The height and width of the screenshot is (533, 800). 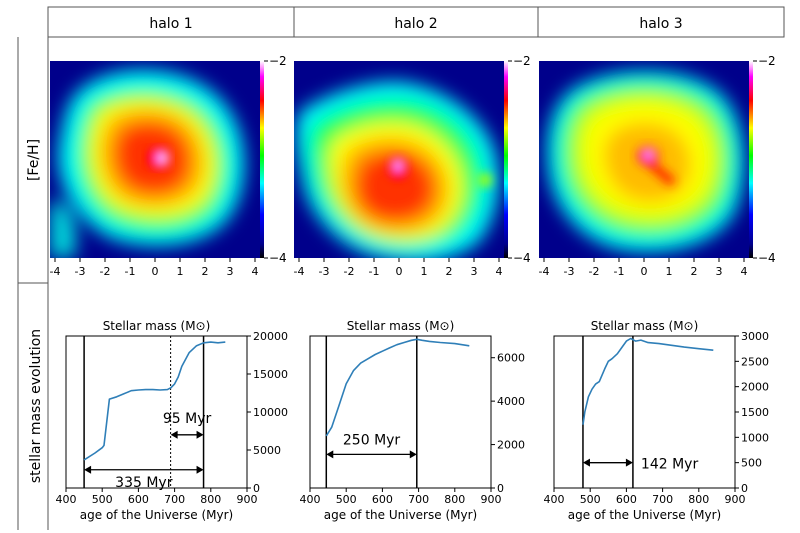 What do you see at coordinates (644, 271) in the screenshot?
I see `map-3-tick-label: 0` at bounding box center [644, 271].